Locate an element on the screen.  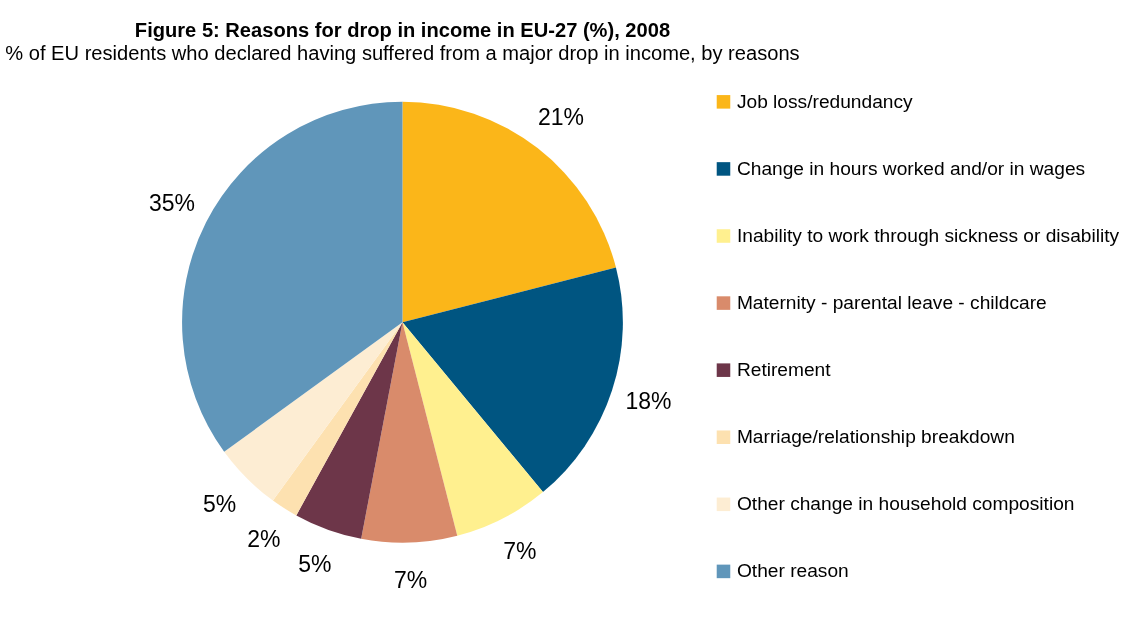
data-label: 2% is located at coordinates (264, 539).